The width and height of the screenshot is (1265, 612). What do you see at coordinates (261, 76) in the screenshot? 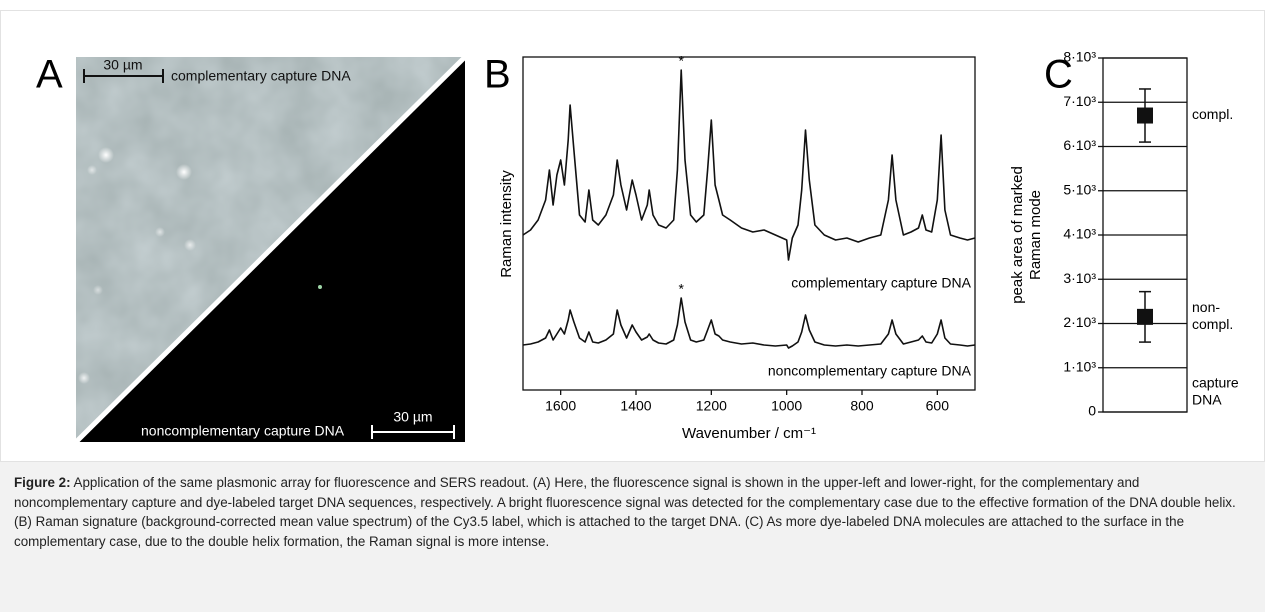
I see `region-label: complementary capture DNA` at bounding box center [261, 76].